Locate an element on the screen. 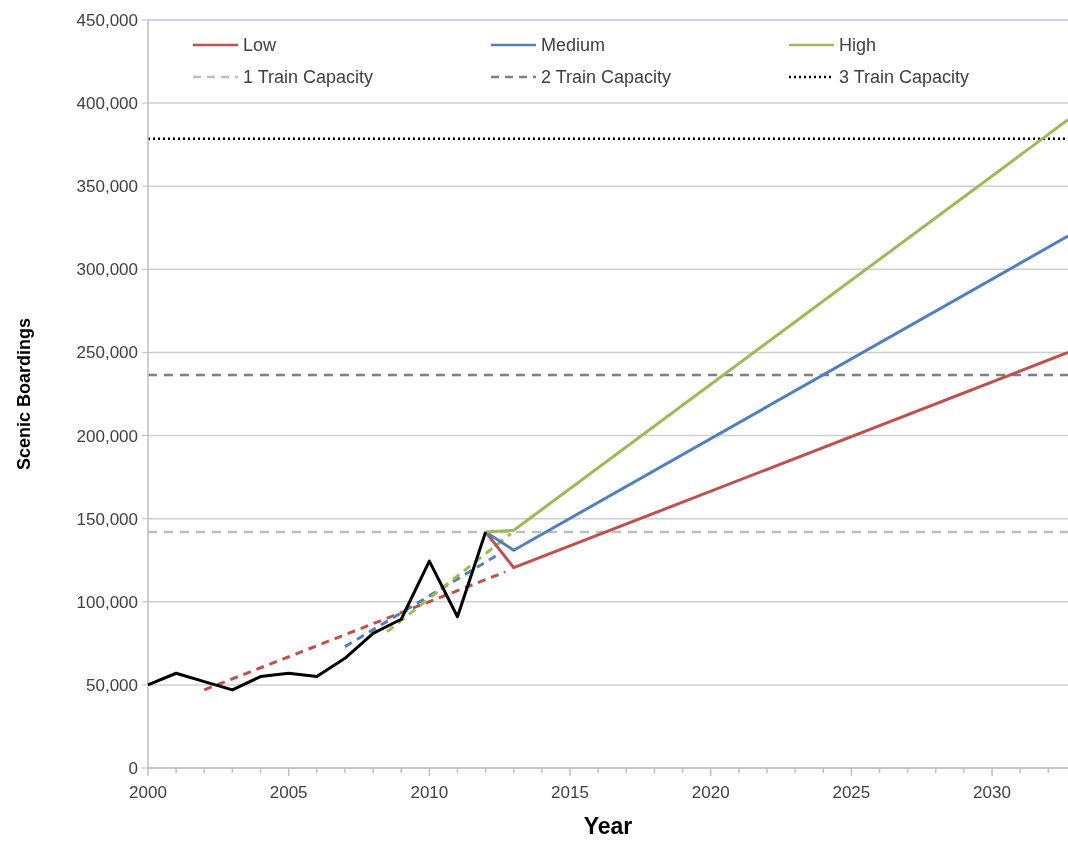  x-tick-label: 2025 is located at coordinates (851, 792).